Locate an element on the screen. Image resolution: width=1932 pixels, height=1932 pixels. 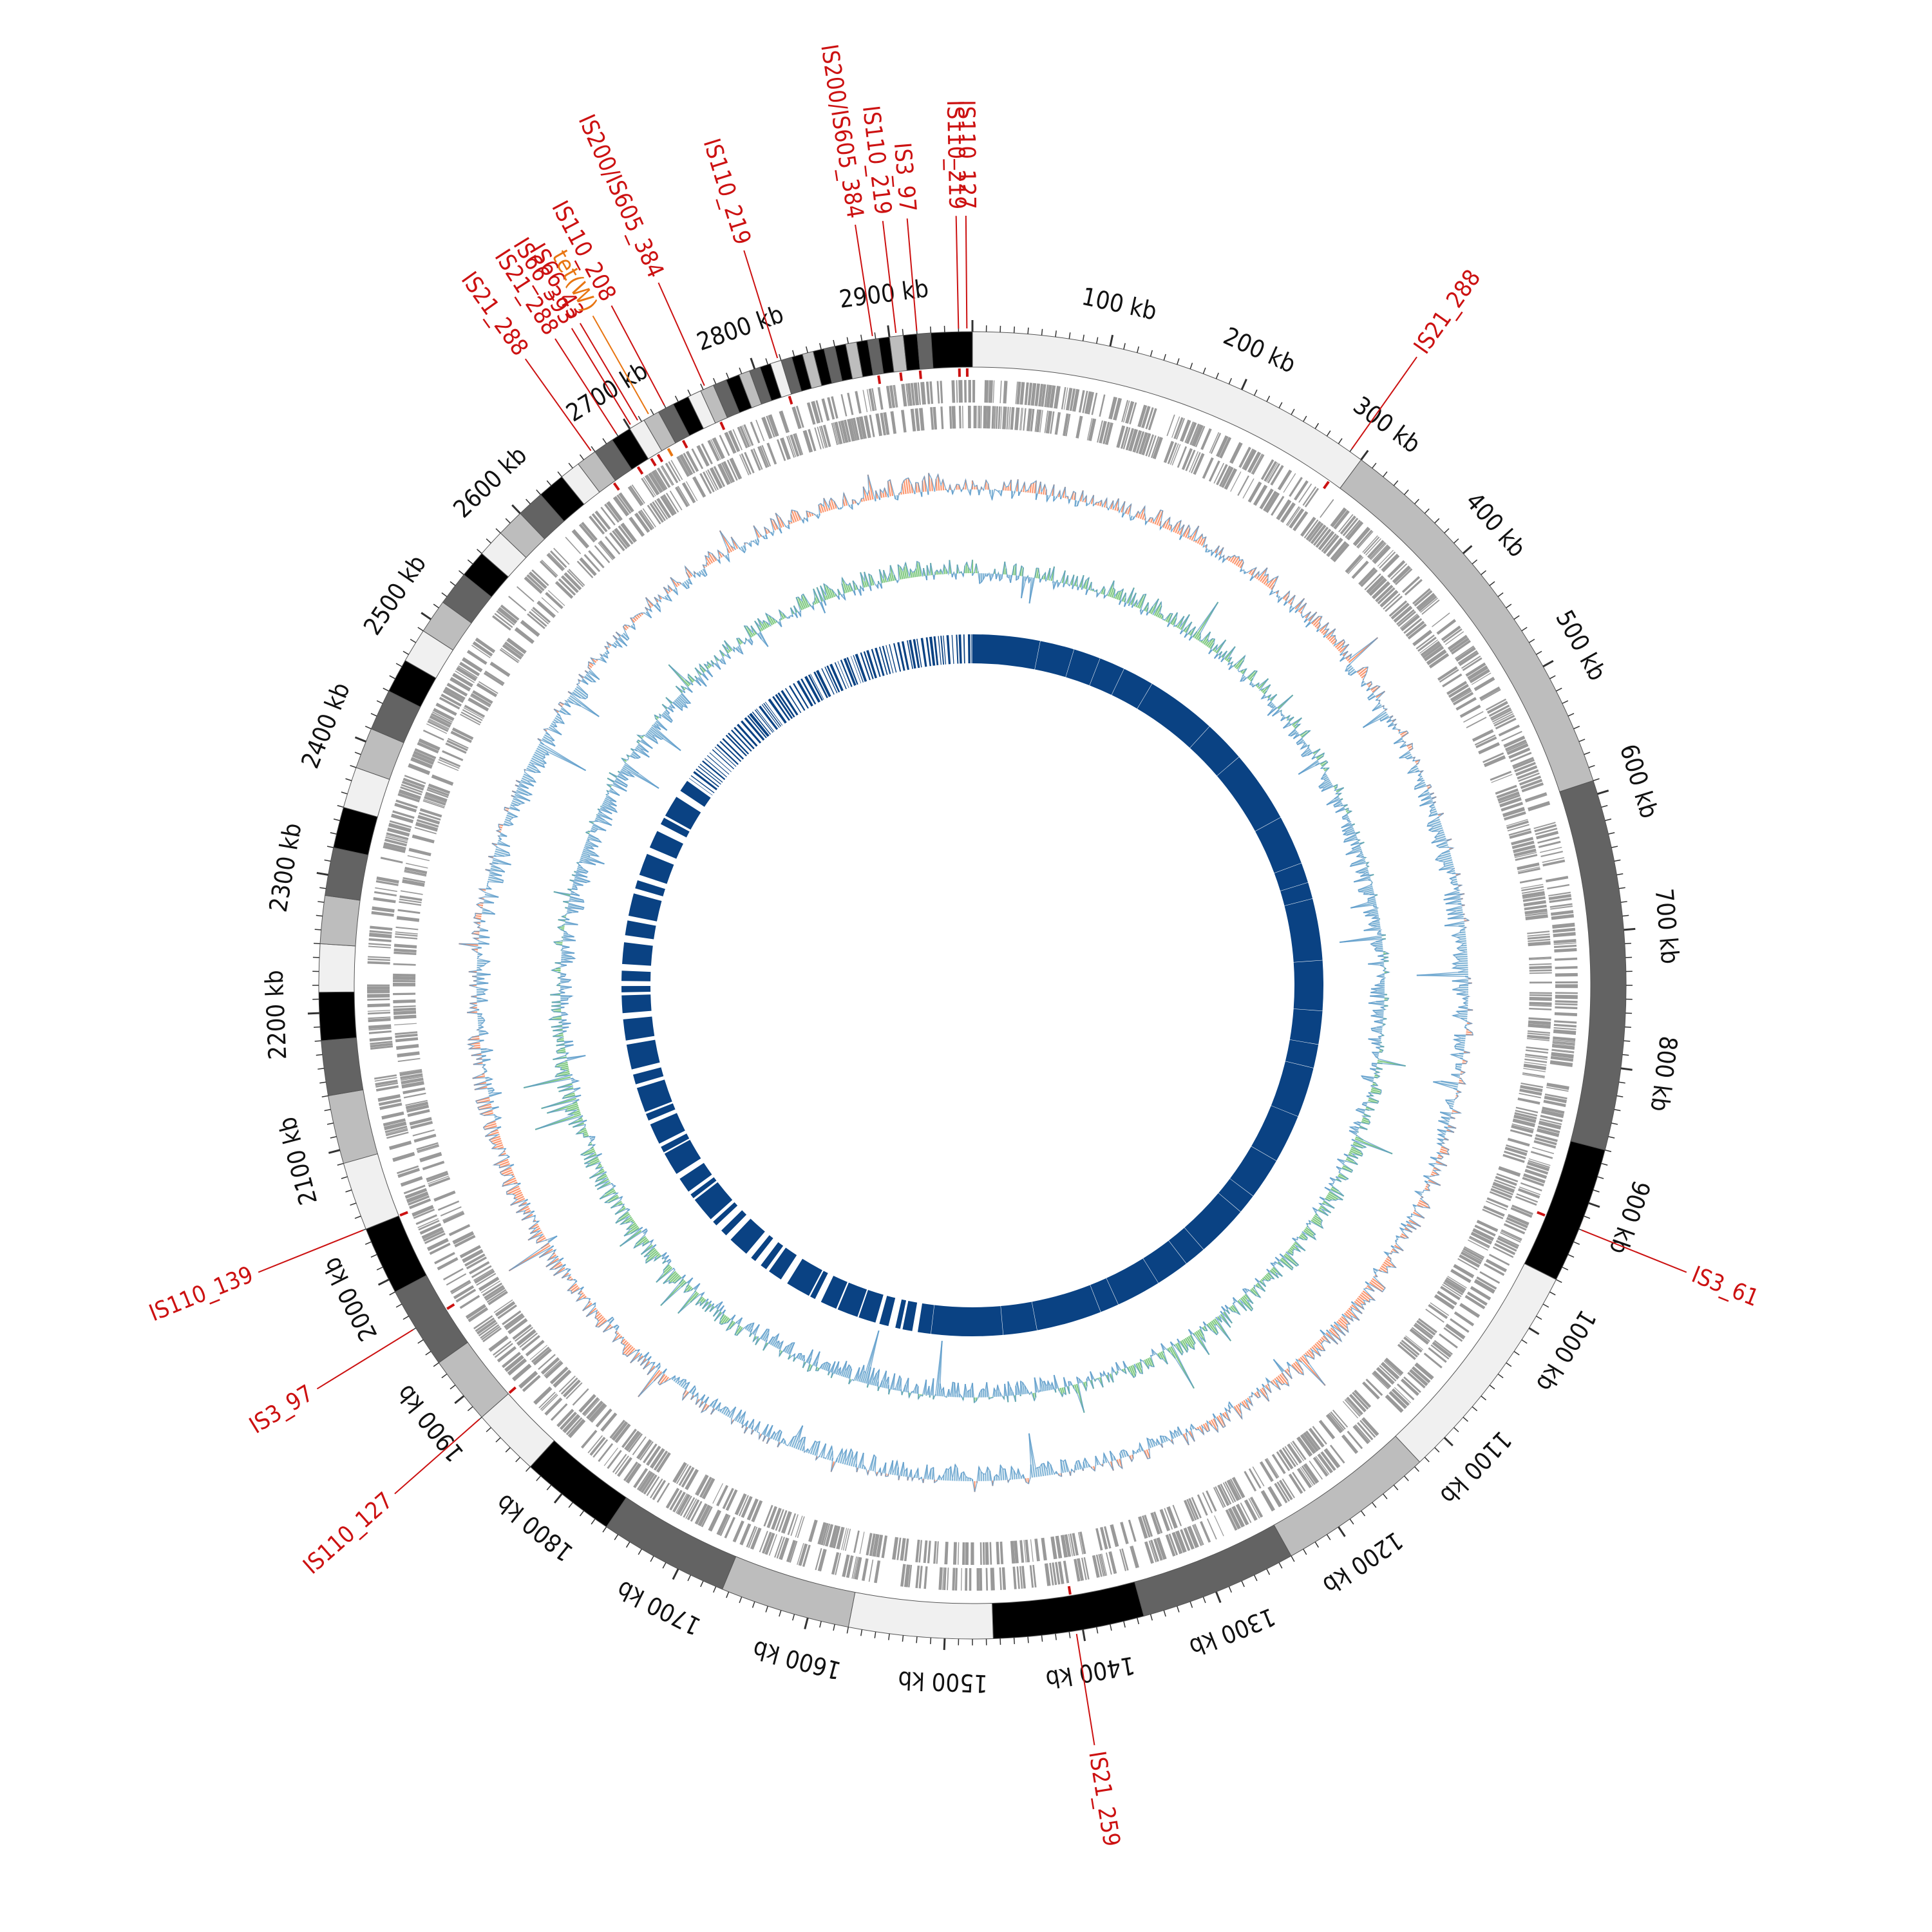
feature-leader is located at coordinates (957, 272).